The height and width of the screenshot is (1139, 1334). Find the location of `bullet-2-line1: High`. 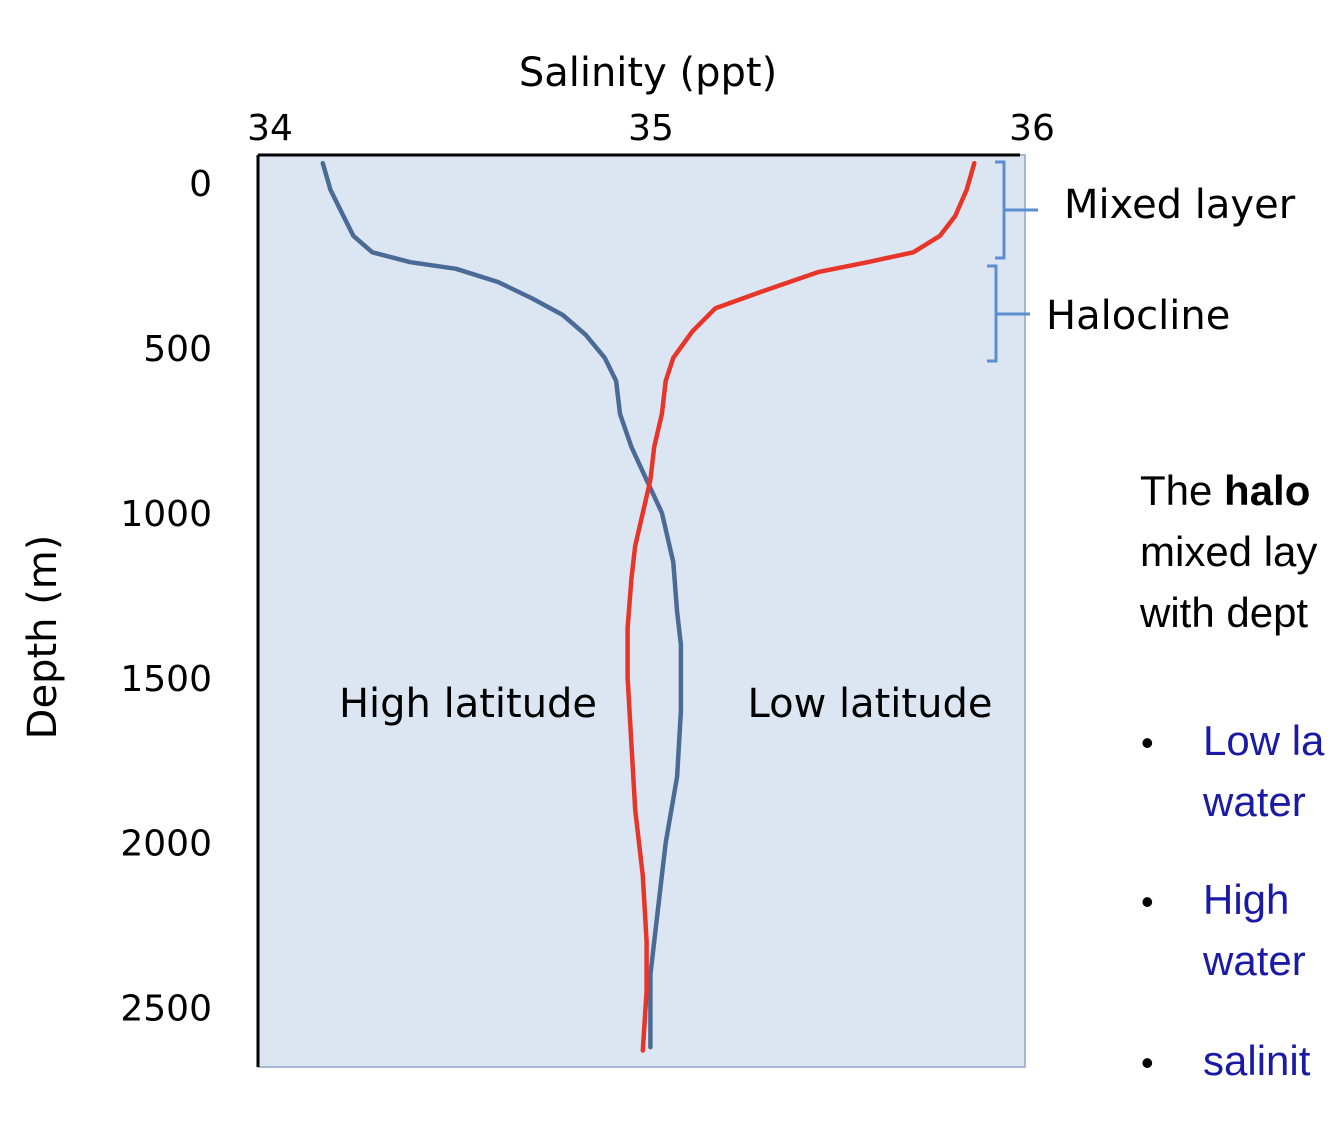

bullet-2-line1: High is located at coordinates (1246, 899).